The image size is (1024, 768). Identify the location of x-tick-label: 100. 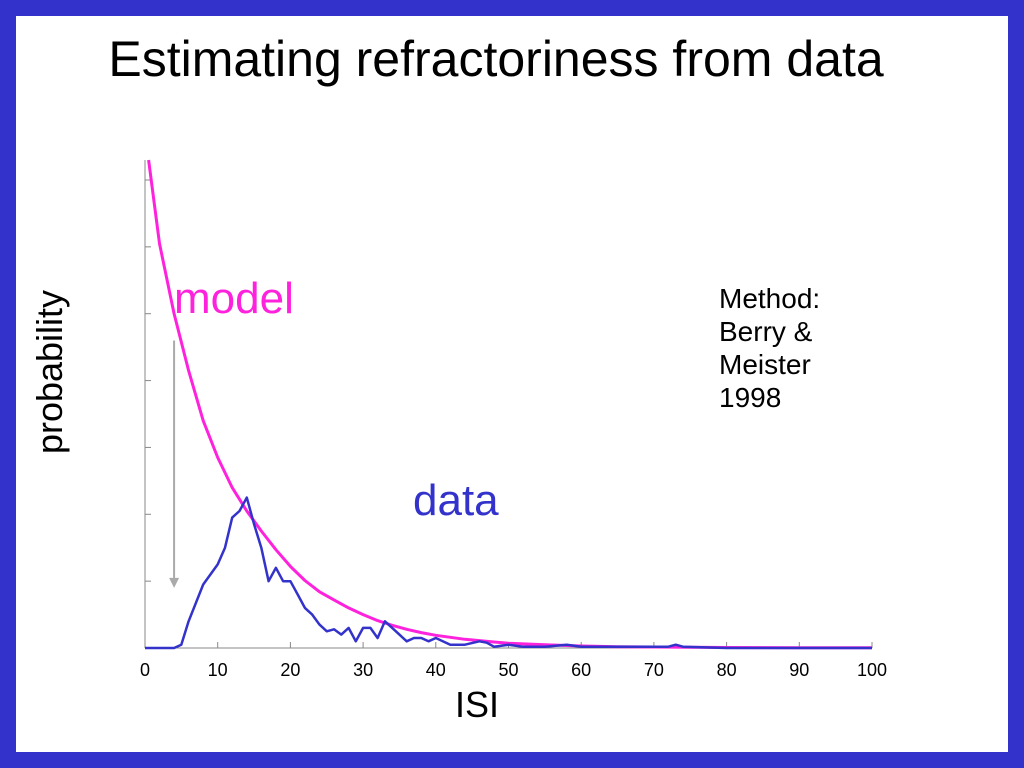
(872, 670).